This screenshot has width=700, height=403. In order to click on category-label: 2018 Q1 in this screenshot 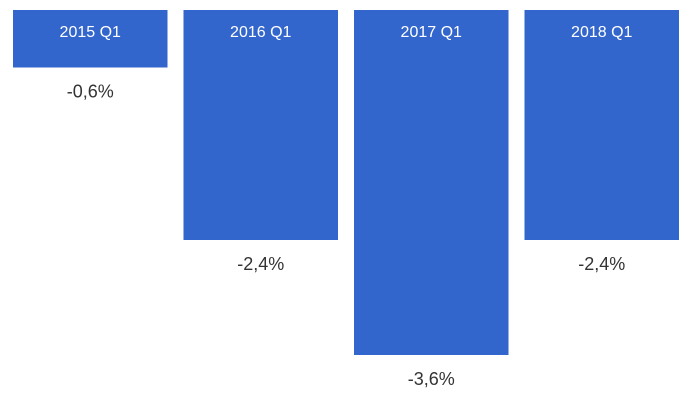, I will do `click(601, 32)`.